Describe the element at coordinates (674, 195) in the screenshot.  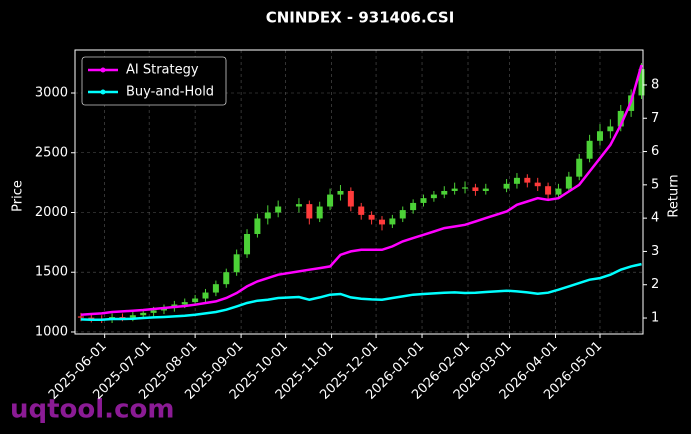
I see `y2-axis-label: Return` at that location.